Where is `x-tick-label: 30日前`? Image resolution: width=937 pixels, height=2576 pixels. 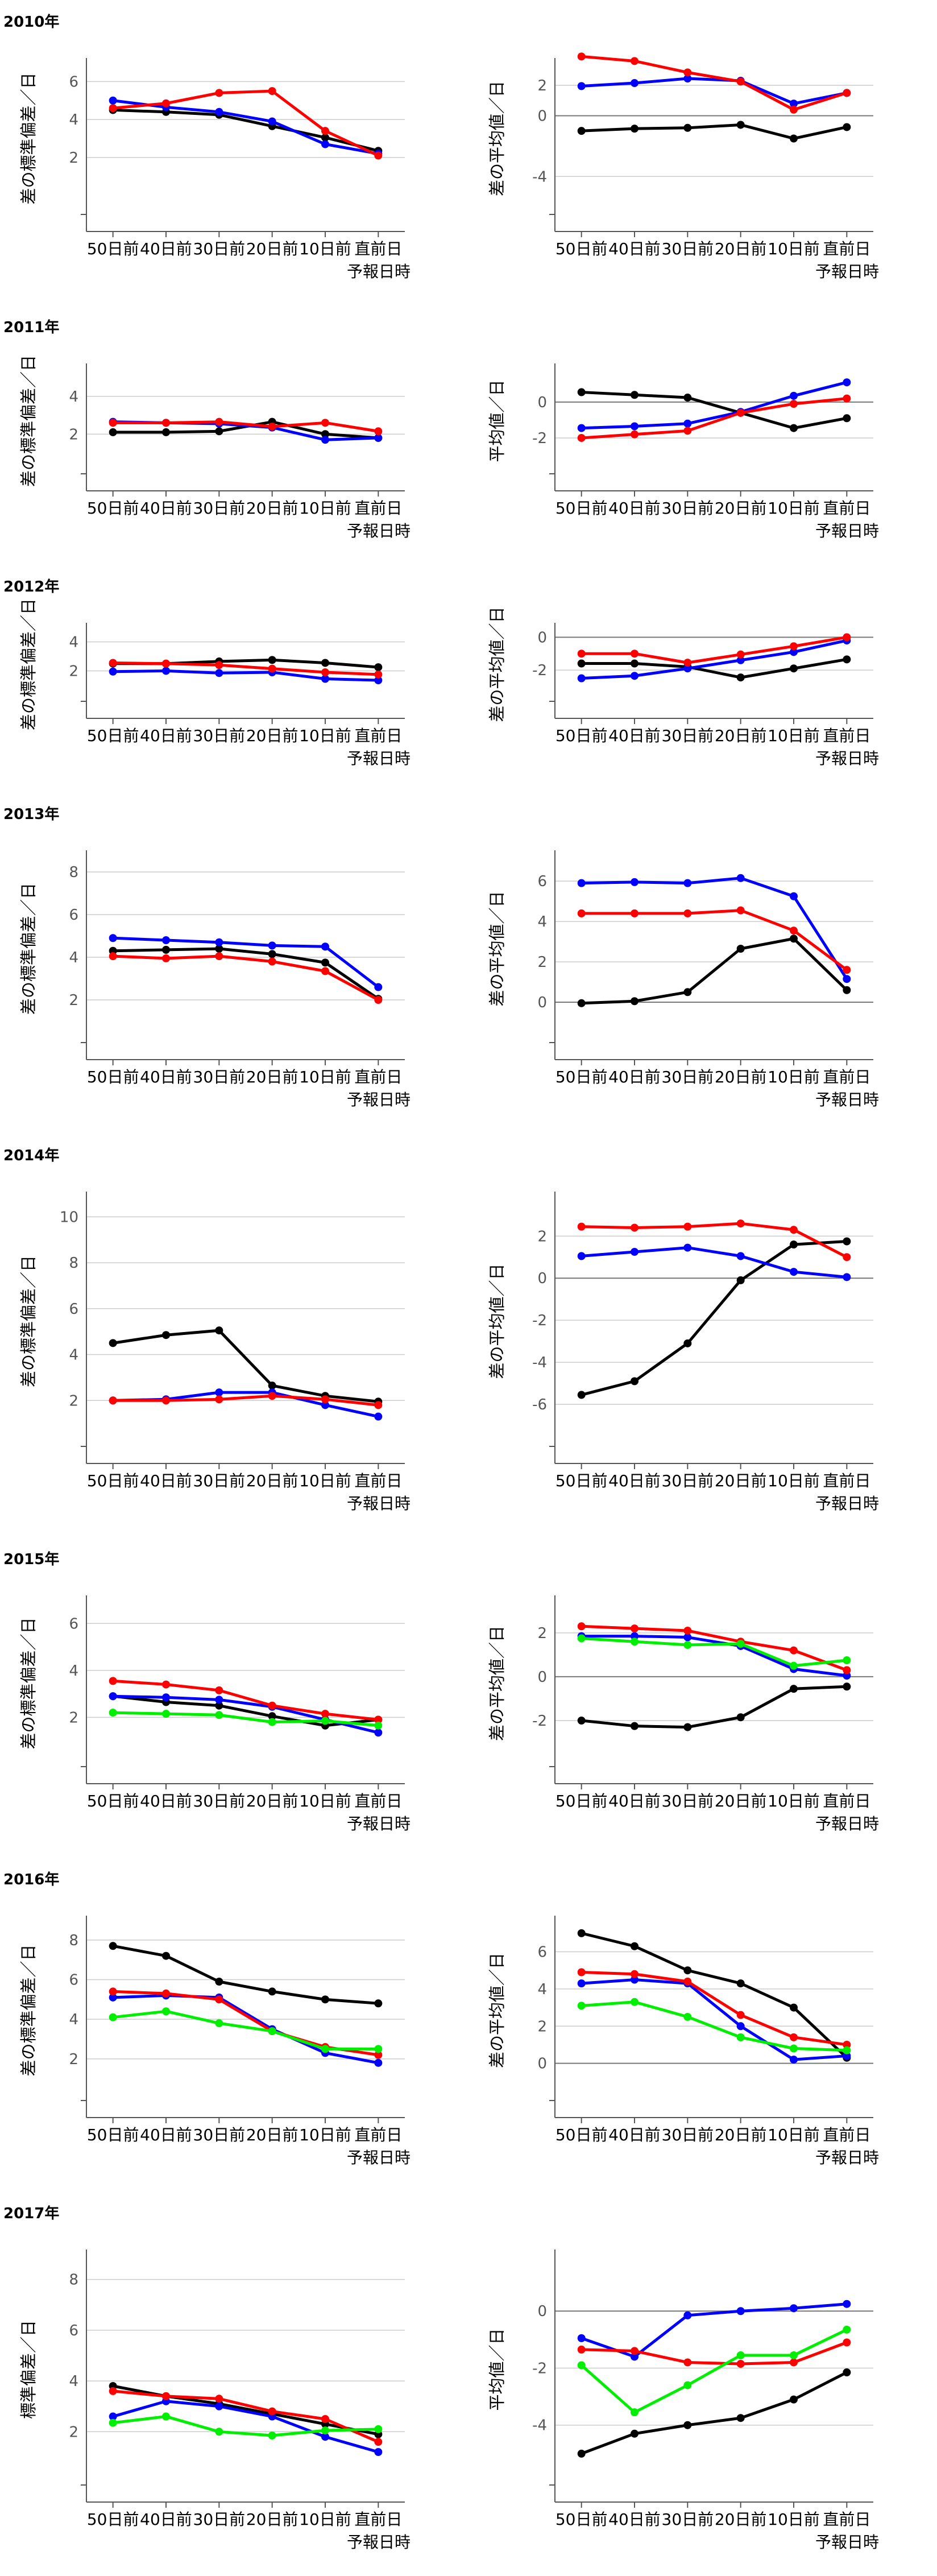 x-tick-label: 30日前 is located at coordinates (688, 249).